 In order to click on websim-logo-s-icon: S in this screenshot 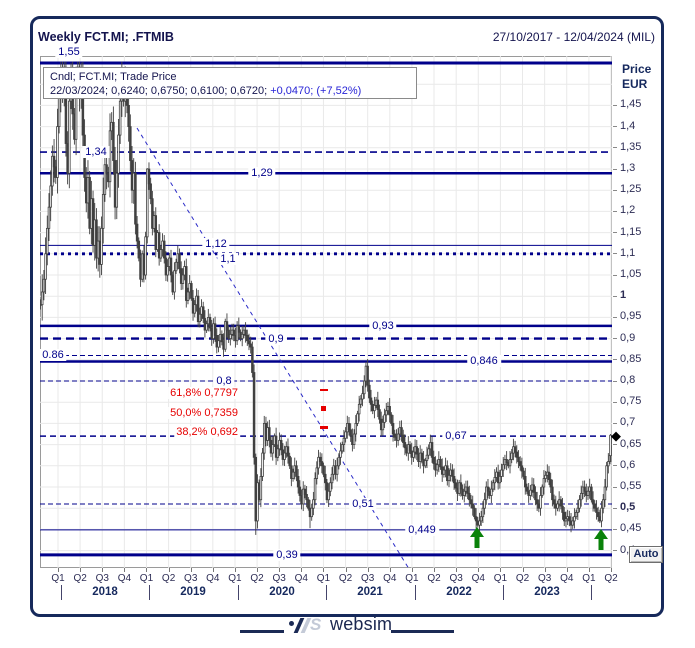, I will do `click(316, 624)`.